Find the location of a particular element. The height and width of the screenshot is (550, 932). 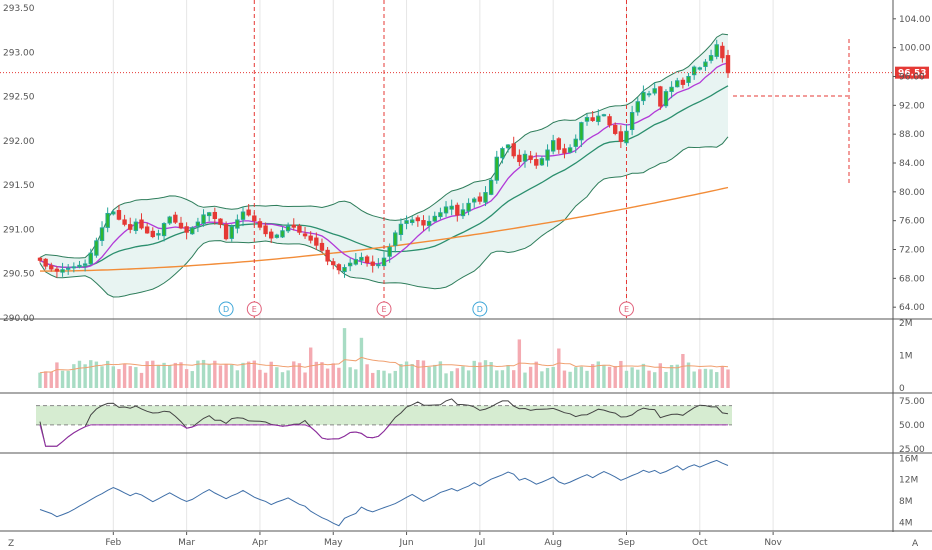

obv-line is located at coordinates (384, 493).